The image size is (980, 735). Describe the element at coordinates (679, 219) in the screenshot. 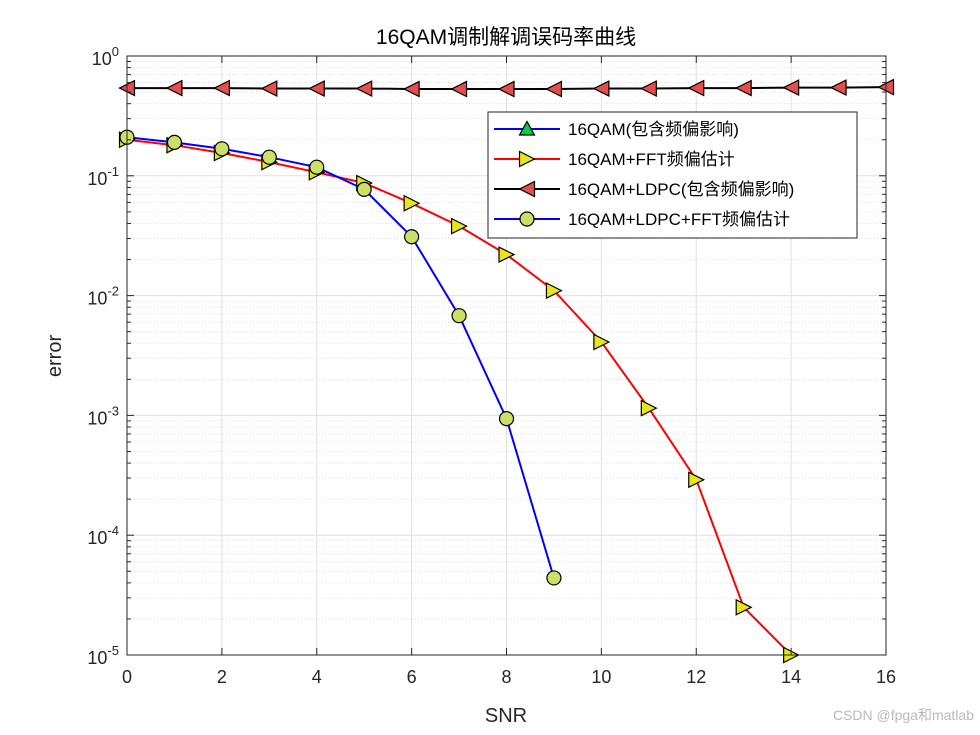

I see `legend-label: 16QAM+LDPC+FFT频偏估计` at that location.